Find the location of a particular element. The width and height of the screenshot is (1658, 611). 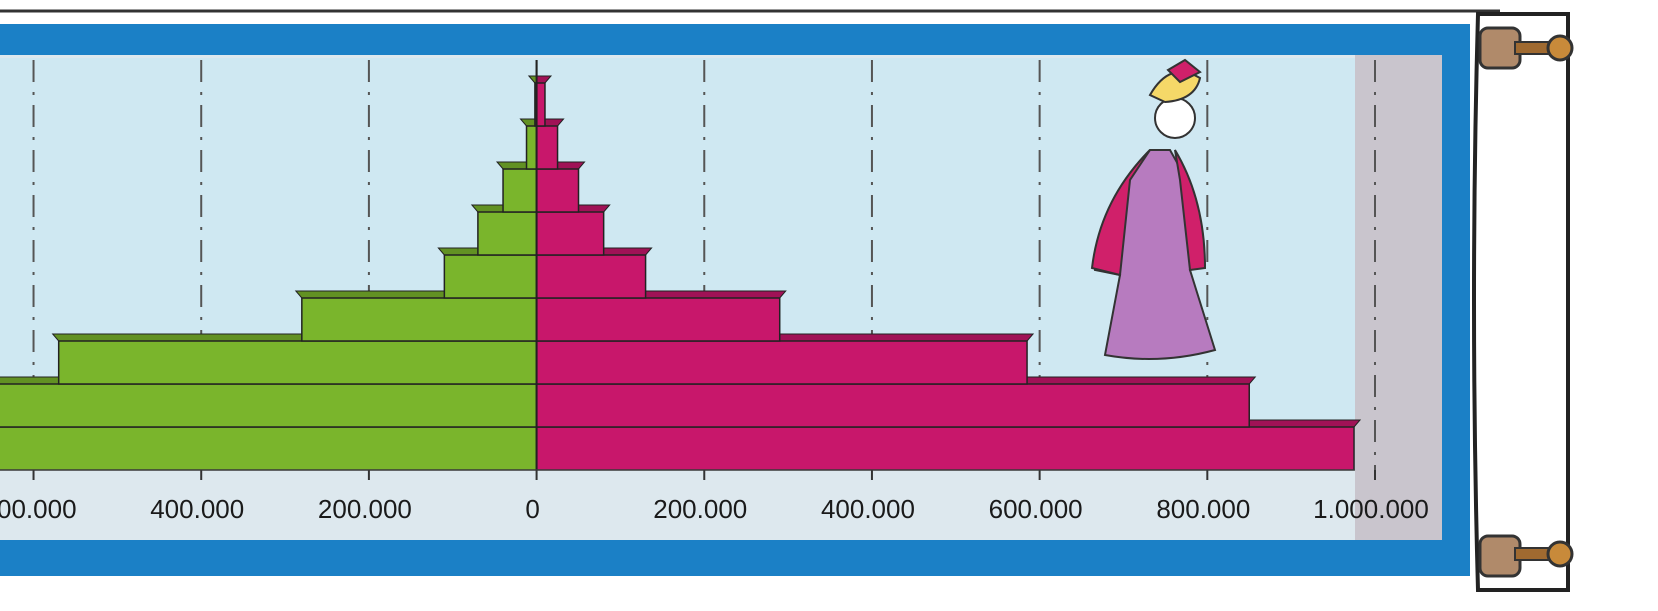

hair is located at coordinates (1175, 87).